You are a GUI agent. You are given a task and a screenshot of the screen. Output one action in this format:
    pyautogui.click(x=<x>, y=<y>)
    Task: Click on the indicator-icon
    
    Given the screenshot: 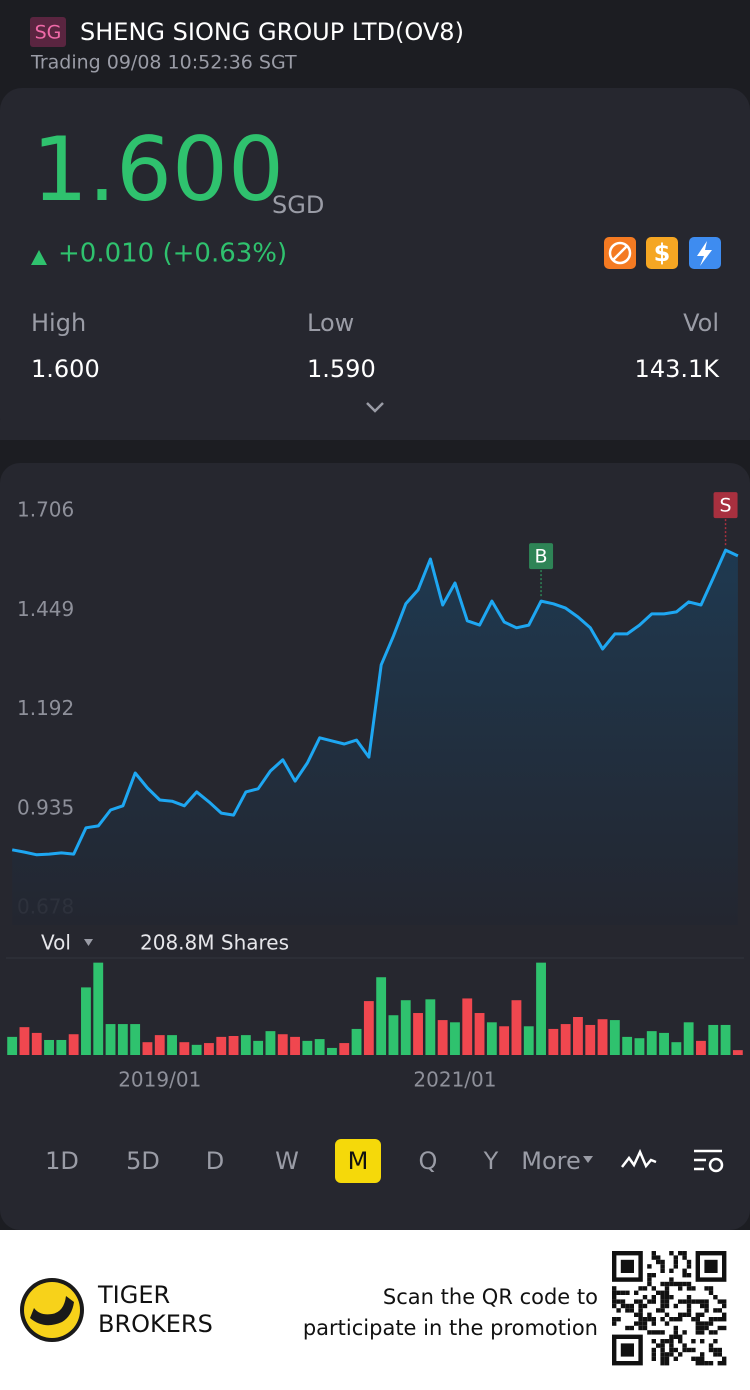 What is the action you would take?
    pyautogui.click(x=639, y=1158)
    